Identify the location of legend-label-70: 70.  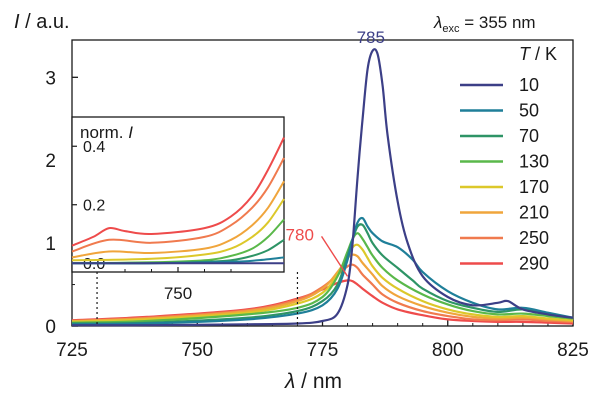
(529, 136).